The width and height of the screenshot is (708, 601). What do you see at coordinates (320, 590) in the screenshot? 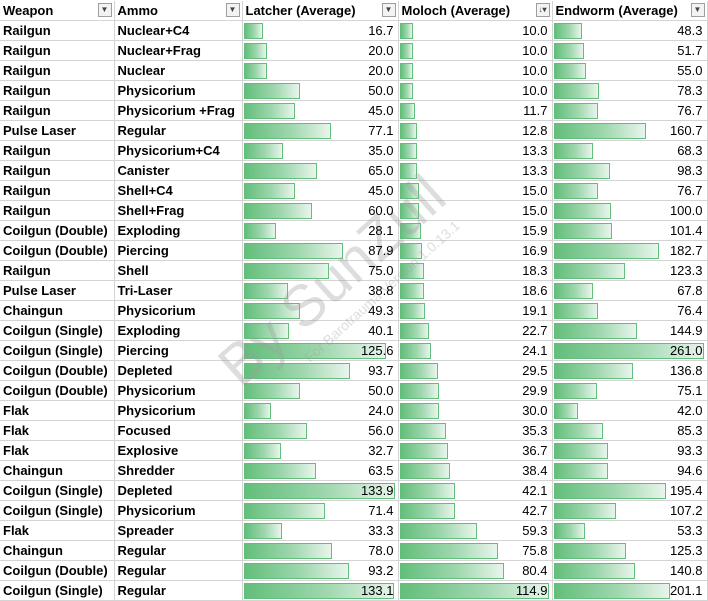
I see `latcher-cell: 133.1` at bounding box center [320, 590].